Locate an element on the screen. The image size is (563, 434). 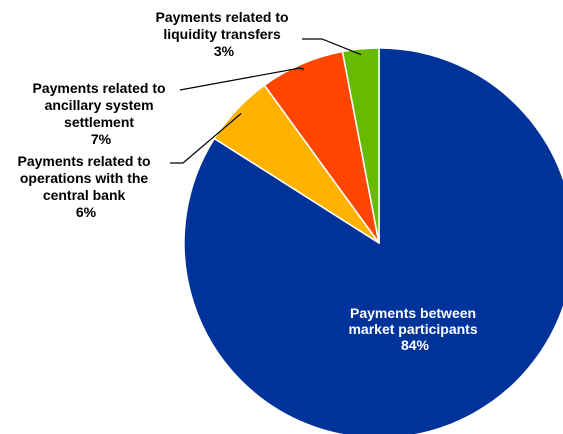
slice-label-line: central bank is located at coordinates (84, 195).